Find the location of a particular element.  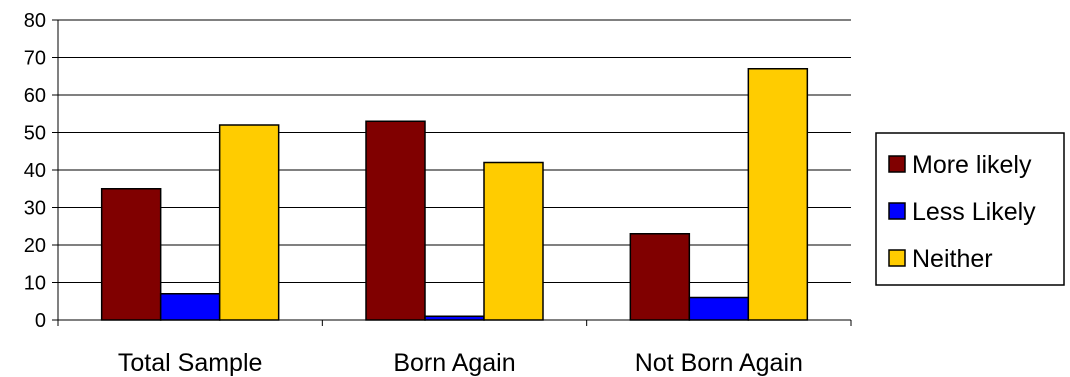

bar-neither-born-again is located at coordinates (513, 241).